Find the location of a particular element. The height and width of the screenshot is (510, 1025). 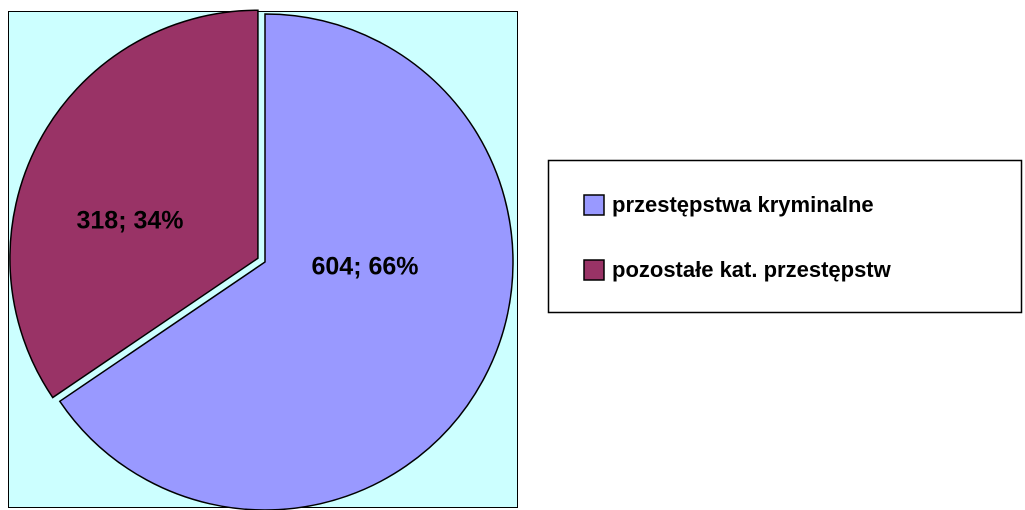

legend-label: pozostałe kat. przestępstw is located at coordinates (752, 269).